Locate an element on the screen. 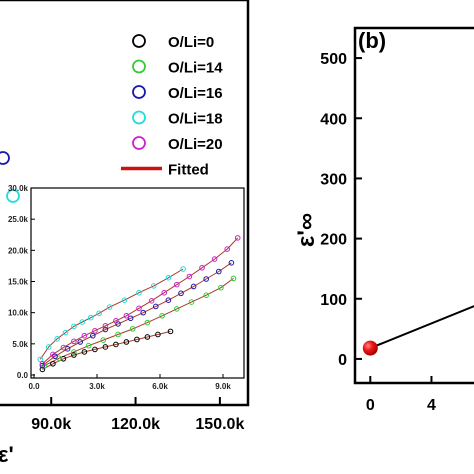 The image size is (474, 474). legend: O/Li=0 O/Li=14 O/Li=16 O/Li=18 O/Li=20 Fitted is located at coordinates (172, 106).